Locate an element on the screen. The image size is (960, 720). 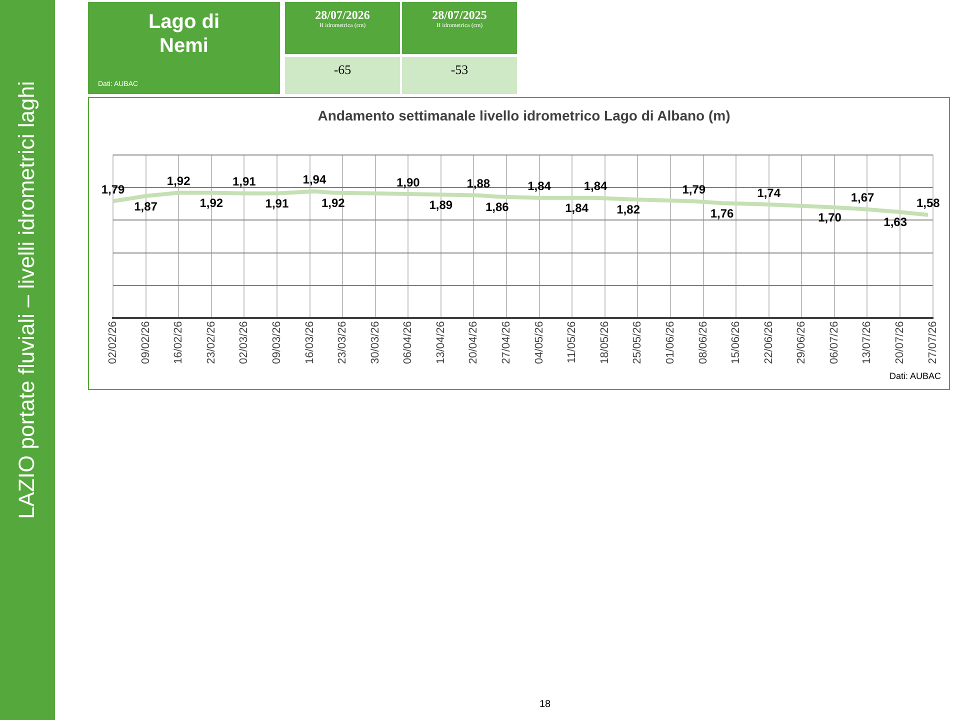
text: 18 is located at coordinates (545, 704).